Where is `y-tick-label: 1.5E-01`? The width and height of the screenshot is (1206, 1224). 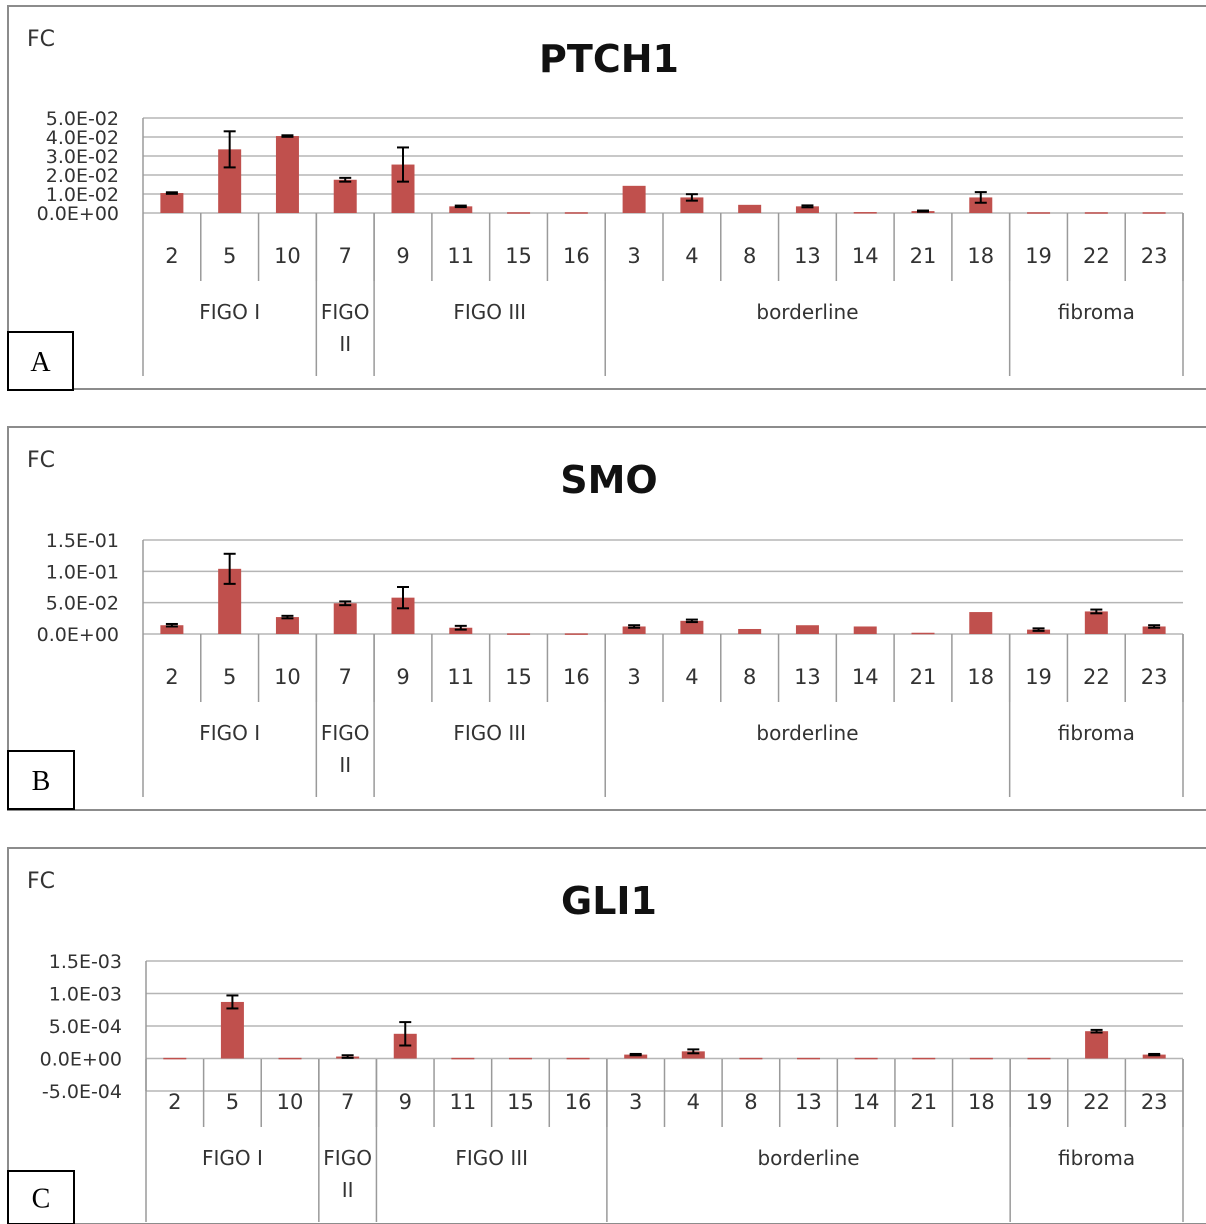 y-tick-label: 1.5E-01 is located at coordinates (82, 541).